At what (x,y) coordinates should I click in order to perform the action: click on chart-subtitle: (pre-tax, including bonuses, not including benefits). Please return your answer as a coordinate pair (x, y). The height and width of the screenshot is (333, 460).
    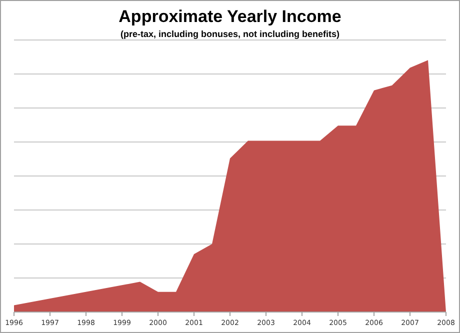
    Looking at the image, I should click on (230, 34).